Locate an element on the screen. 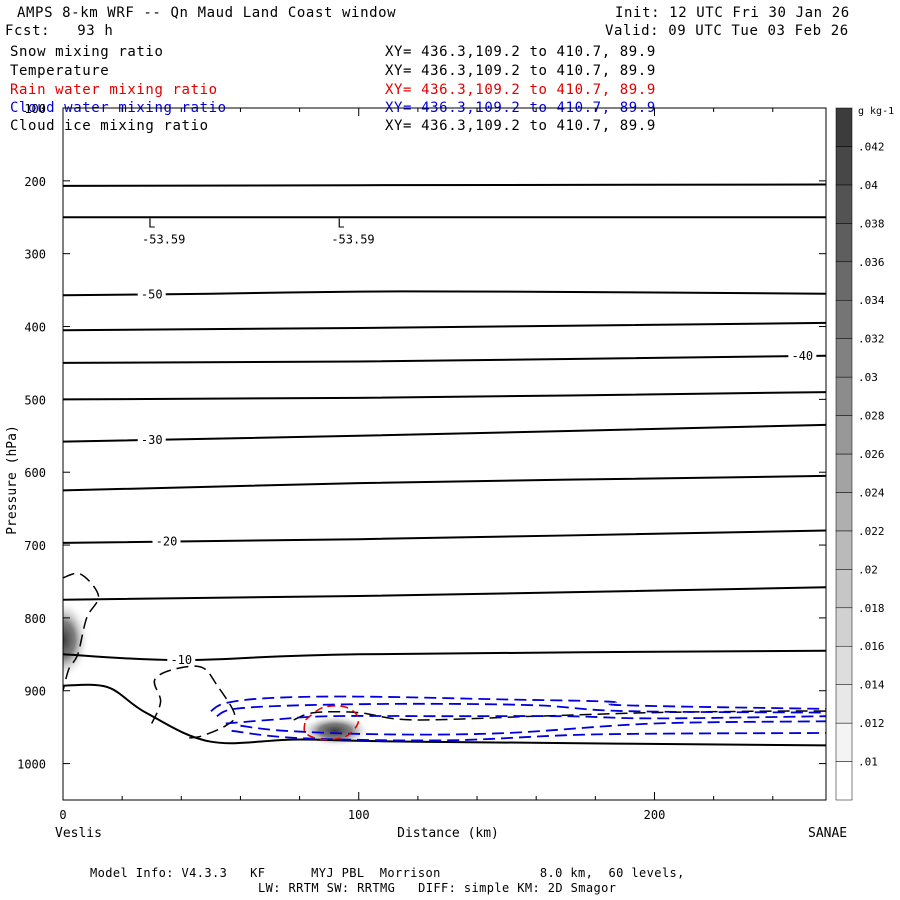 The height and width of the screenshot is (900, 900). y-tick-label-100: 100 is located at coordinates (35, 109).